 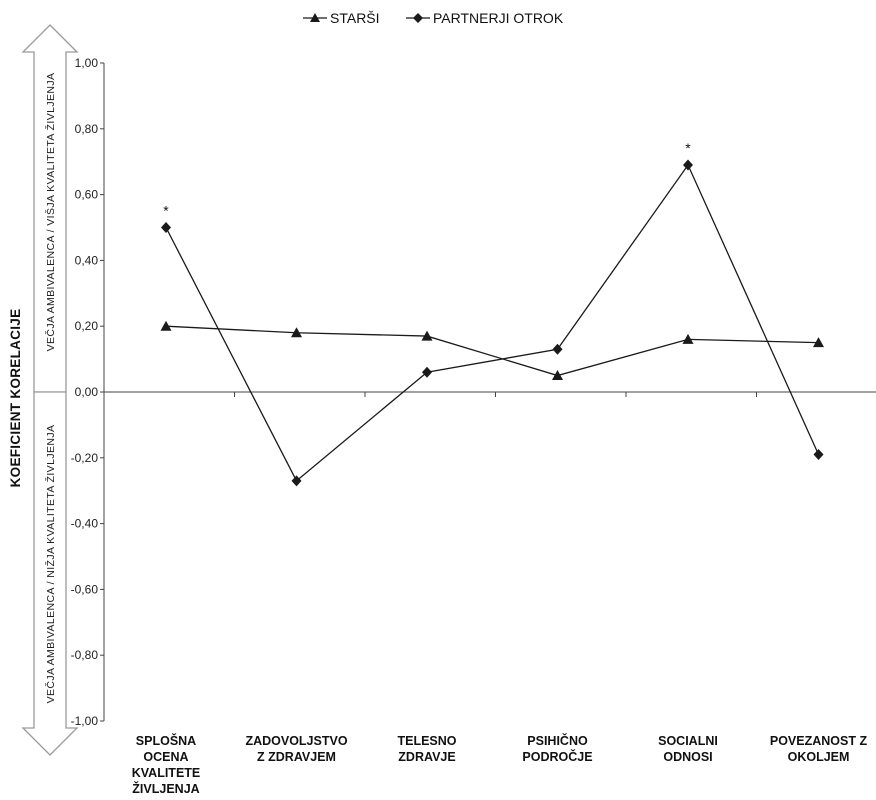 What do you see at coordinates (85, 458) in the screenshot?
I see `y-tick-label: -0,20` at bounding box center [85, 458].